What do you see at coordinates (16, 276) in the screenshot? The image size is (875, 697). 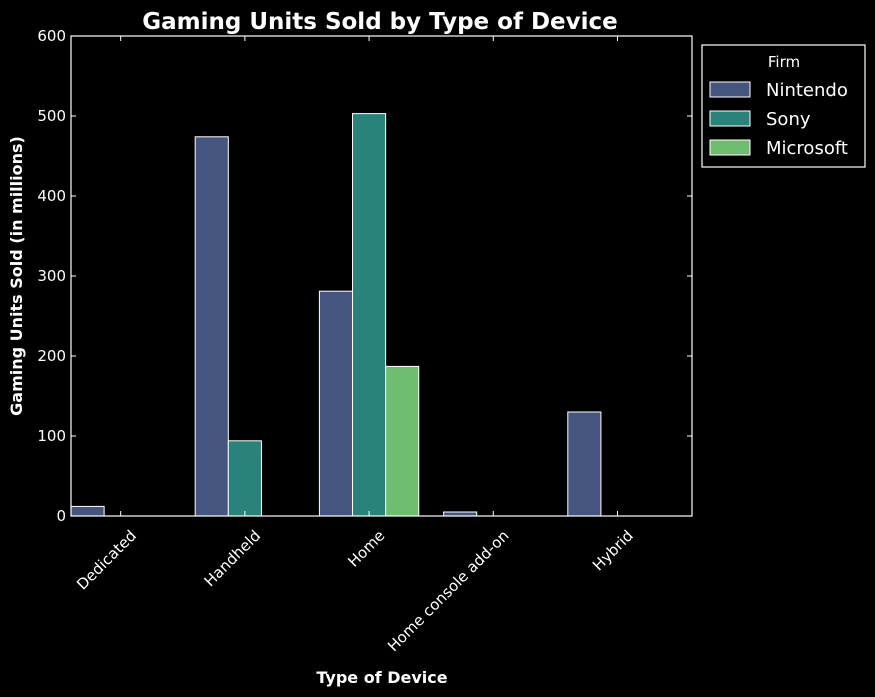 I see `y-axis-label: Gaming Units Sold (in millions)` at bounding box center [16, 276].